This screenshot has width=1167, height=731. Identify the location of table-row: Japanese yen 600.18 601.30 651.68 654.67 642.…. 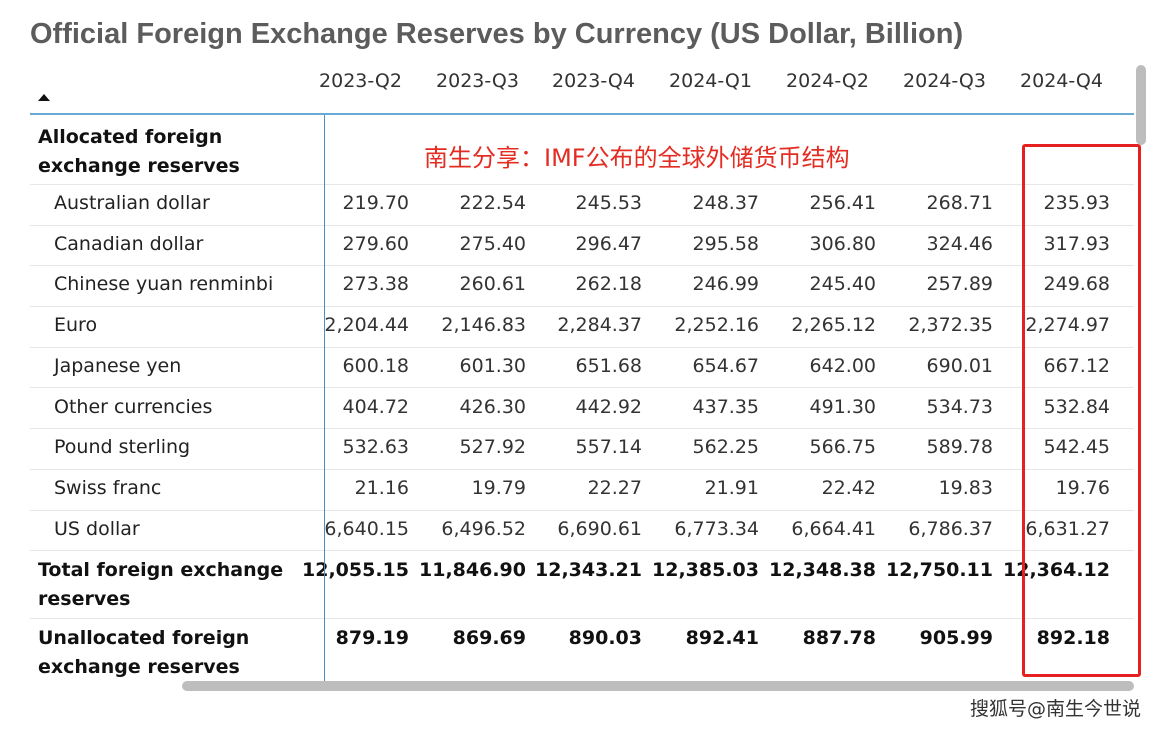
(582, 368).